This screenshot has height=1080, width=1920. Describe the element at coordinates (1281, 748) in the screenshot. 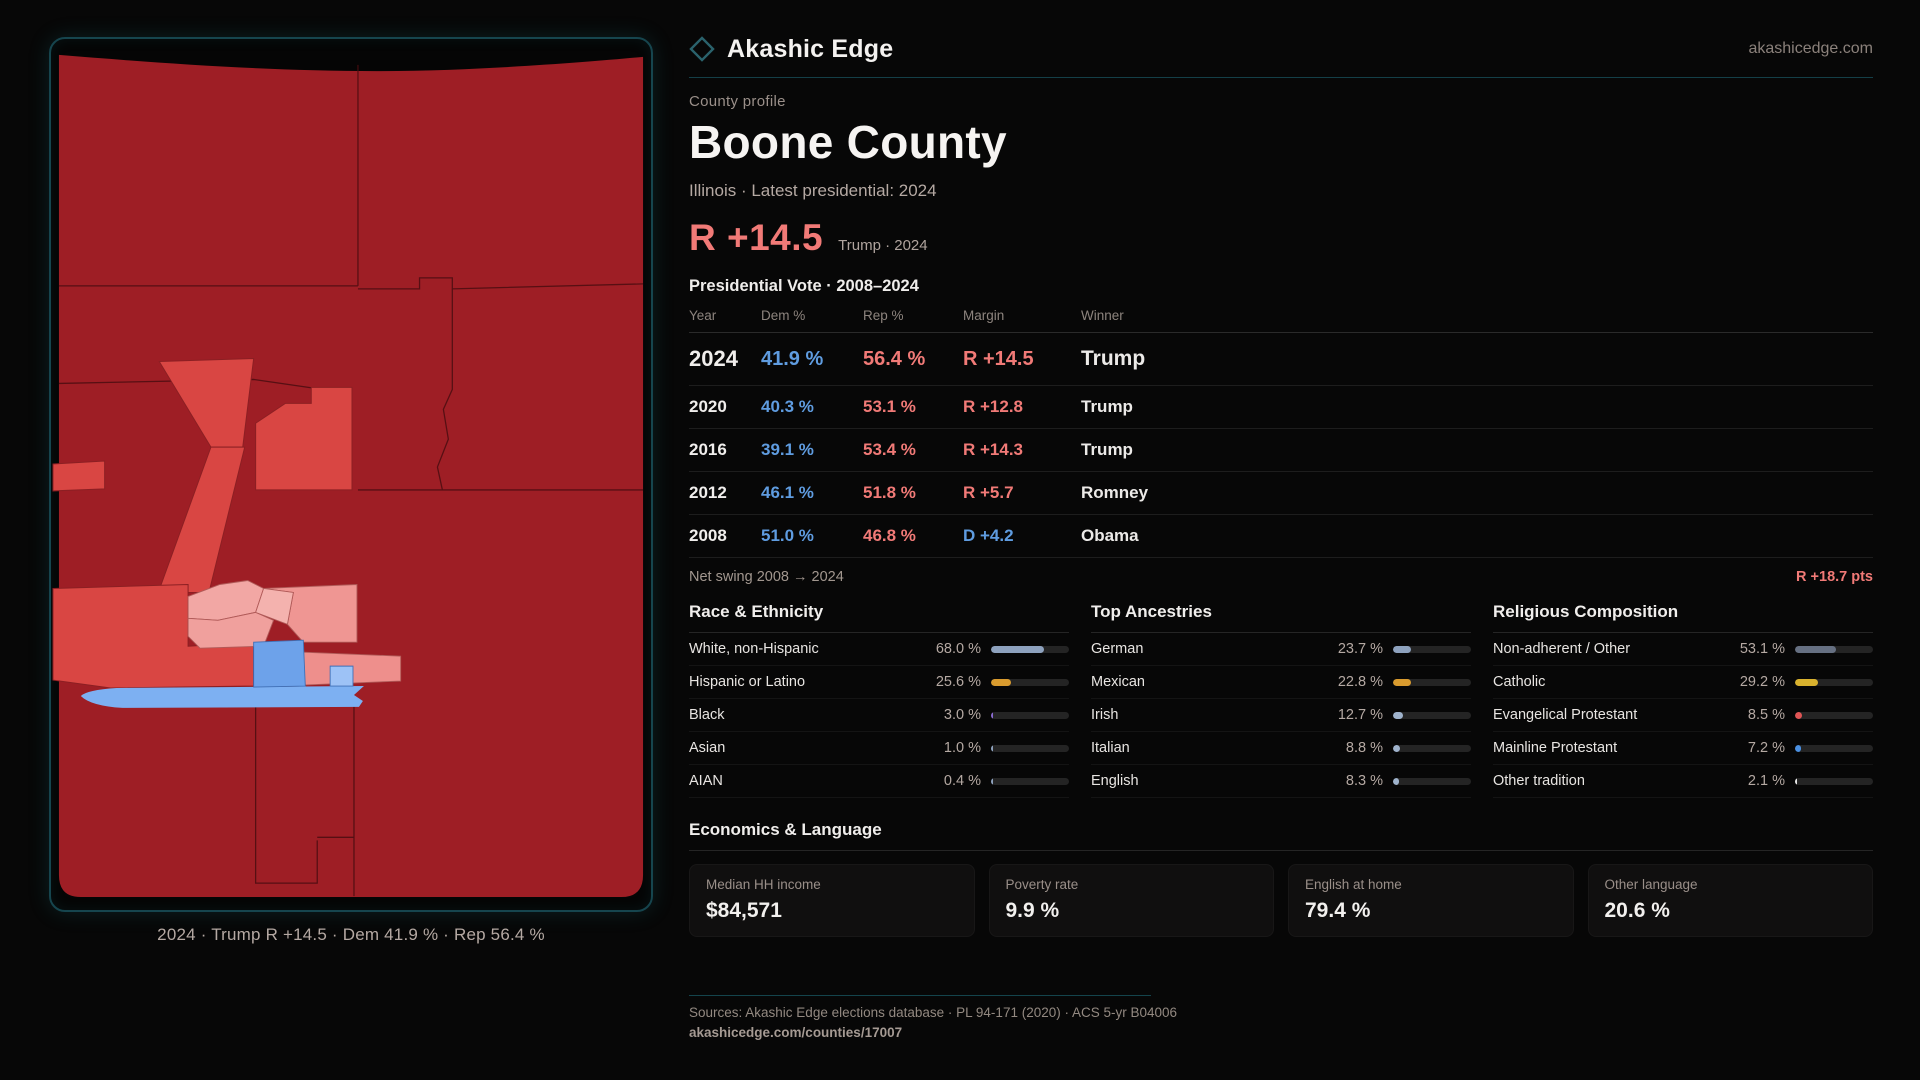

I see `demo-row: Italian 8.8 %` at that location.